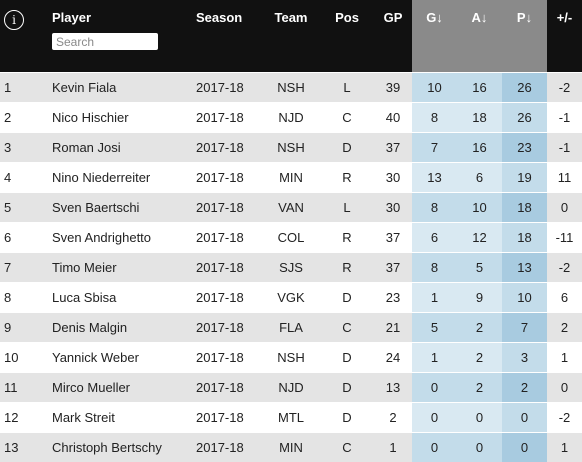 The width and height of the screenshot is (582, 462). What do you see at coordinates (119, 148) in the screenshot?
I see `player-name-cell: Roman Josi` at bounding box center [119, 148].